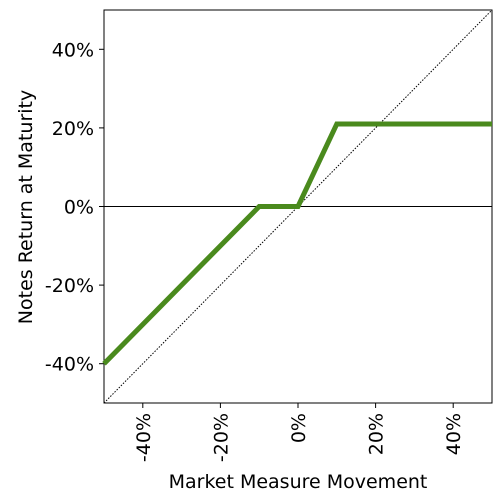 The width and height of the screenshot is (500, 504). Describe the element at coordinates (221, 437) in the screenshot. I see `x-tick-label: -20%` at that location.